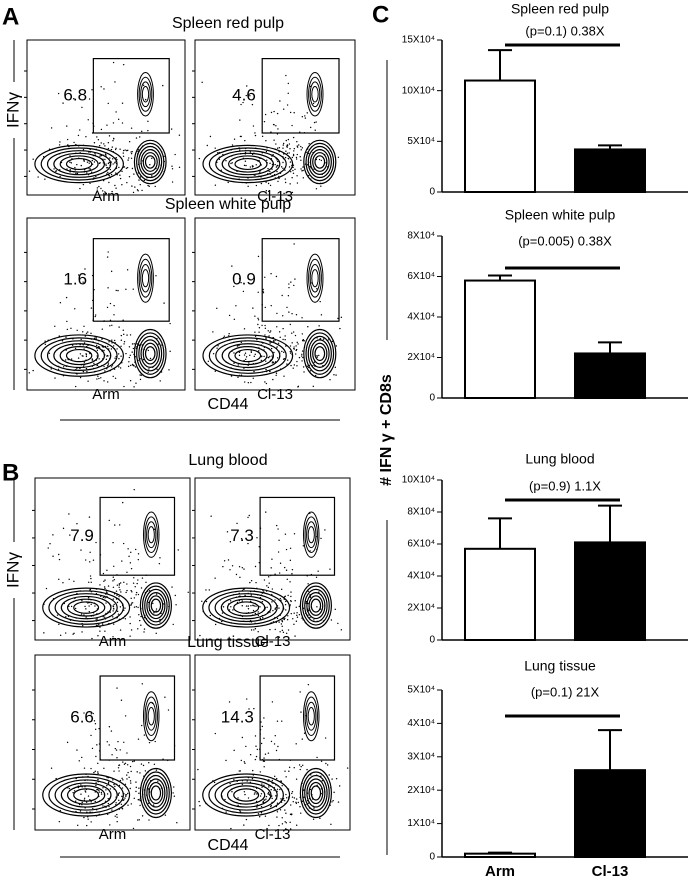 Image resolution: width=690 pixels, height=881 pixels. What do you see at coordinates (610, 813) in the screenshot?
I see `bar` at bounding box center [610, 813].